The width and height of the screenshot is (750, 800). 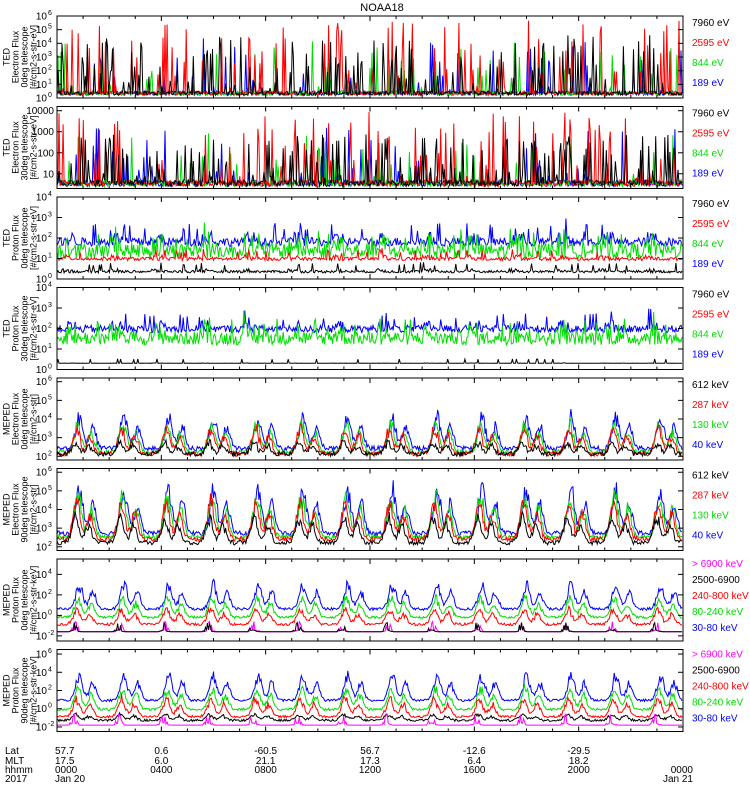 What do you see at coordinates (50, 416) in the screenshot?
I see `panel-5-ytick-exponent-2: 4` at bounding box center [50, 416].